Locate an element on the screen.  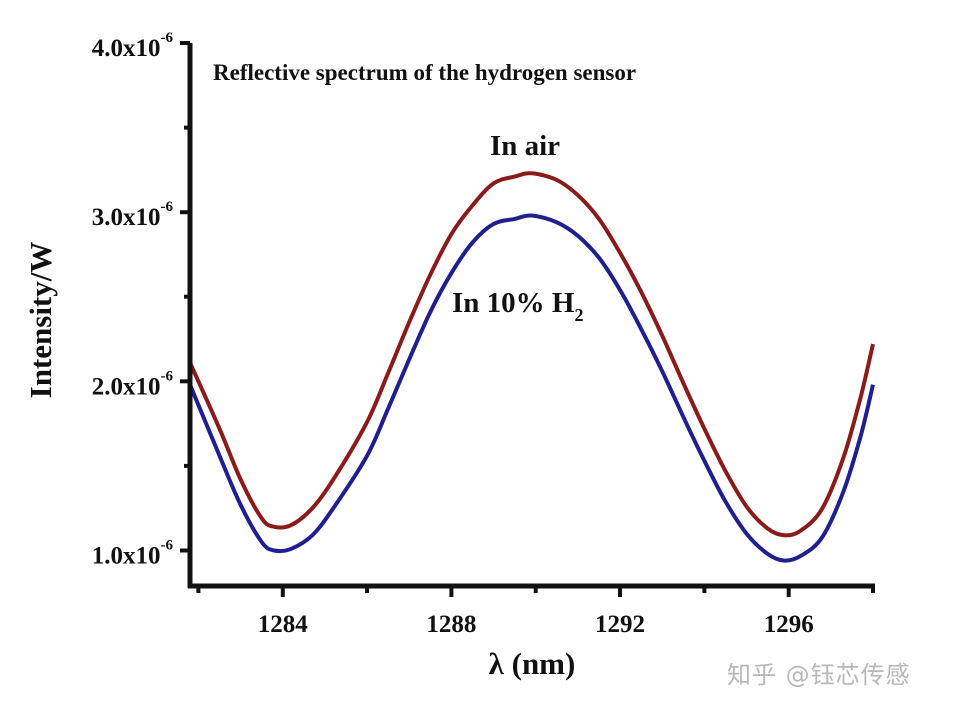
annotation-in-h2: In 10% H2 is located at coordinates (517, 306).